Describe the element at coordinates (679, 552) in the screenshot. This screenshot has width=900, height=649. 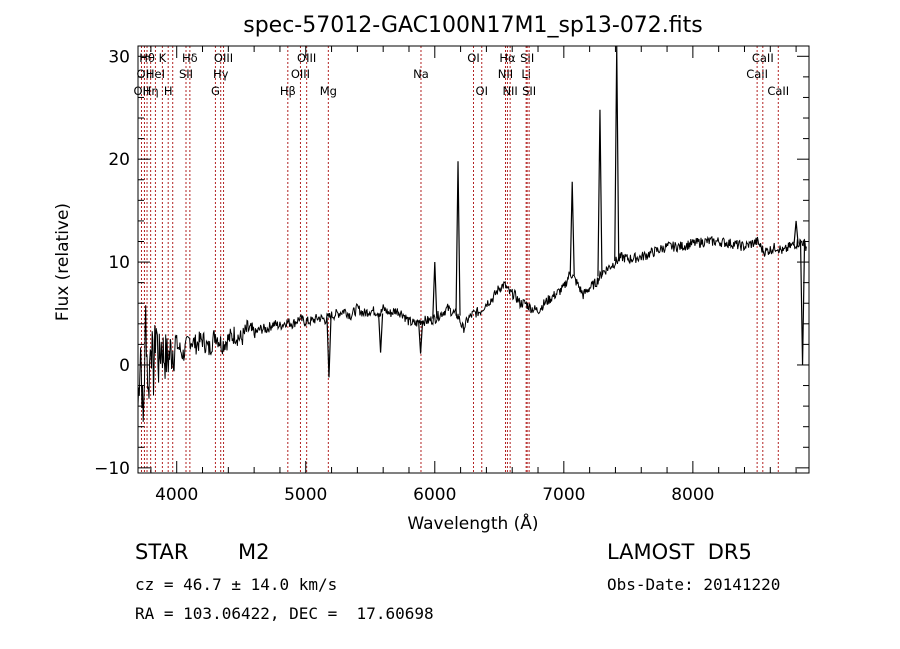
I see `survey-name: LAMOST DR5` at that location.